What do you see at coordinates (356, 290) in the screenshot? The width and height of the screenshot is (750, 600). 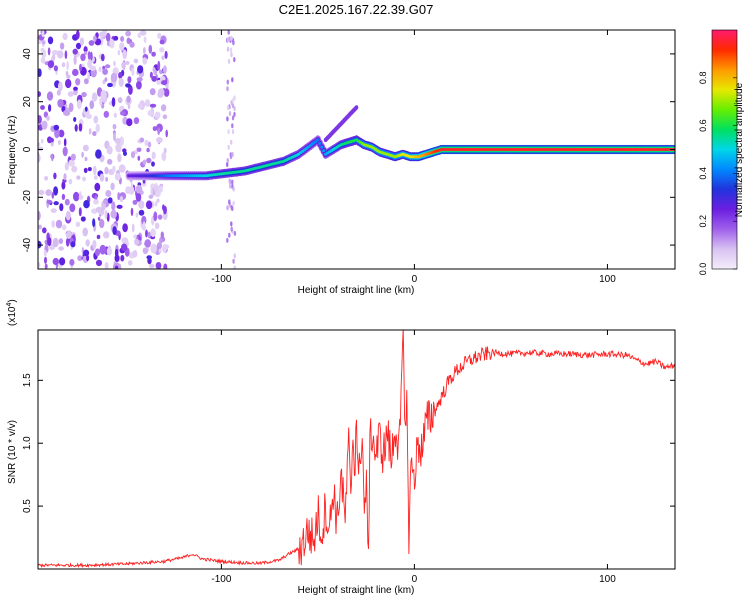 I see `spectrogram-x-axis-label: Height of straight line (km)` at bounding box center [356, 290].